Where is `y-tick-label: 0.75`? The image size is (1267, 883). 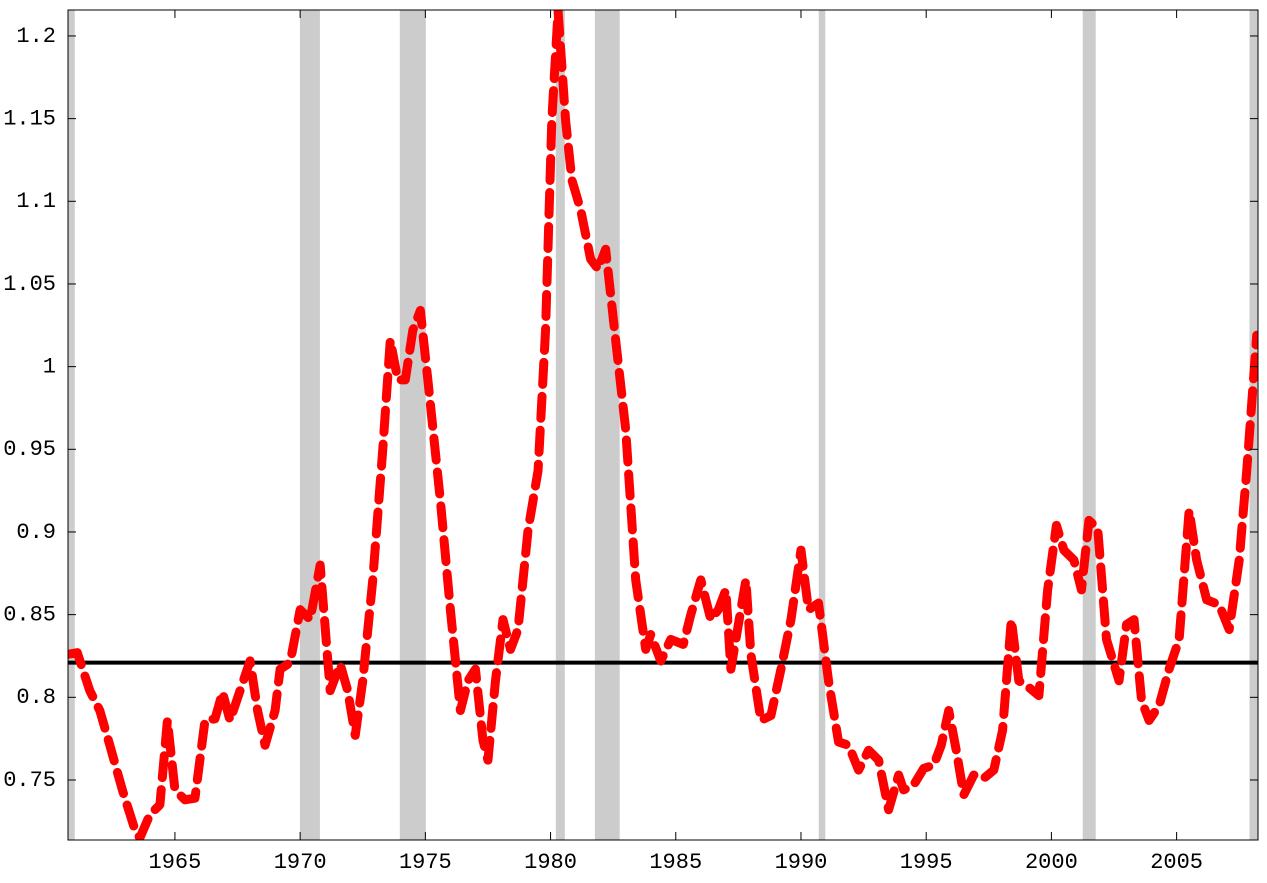
y-tick-label: 0.75 is located at coordinates (29, 780).